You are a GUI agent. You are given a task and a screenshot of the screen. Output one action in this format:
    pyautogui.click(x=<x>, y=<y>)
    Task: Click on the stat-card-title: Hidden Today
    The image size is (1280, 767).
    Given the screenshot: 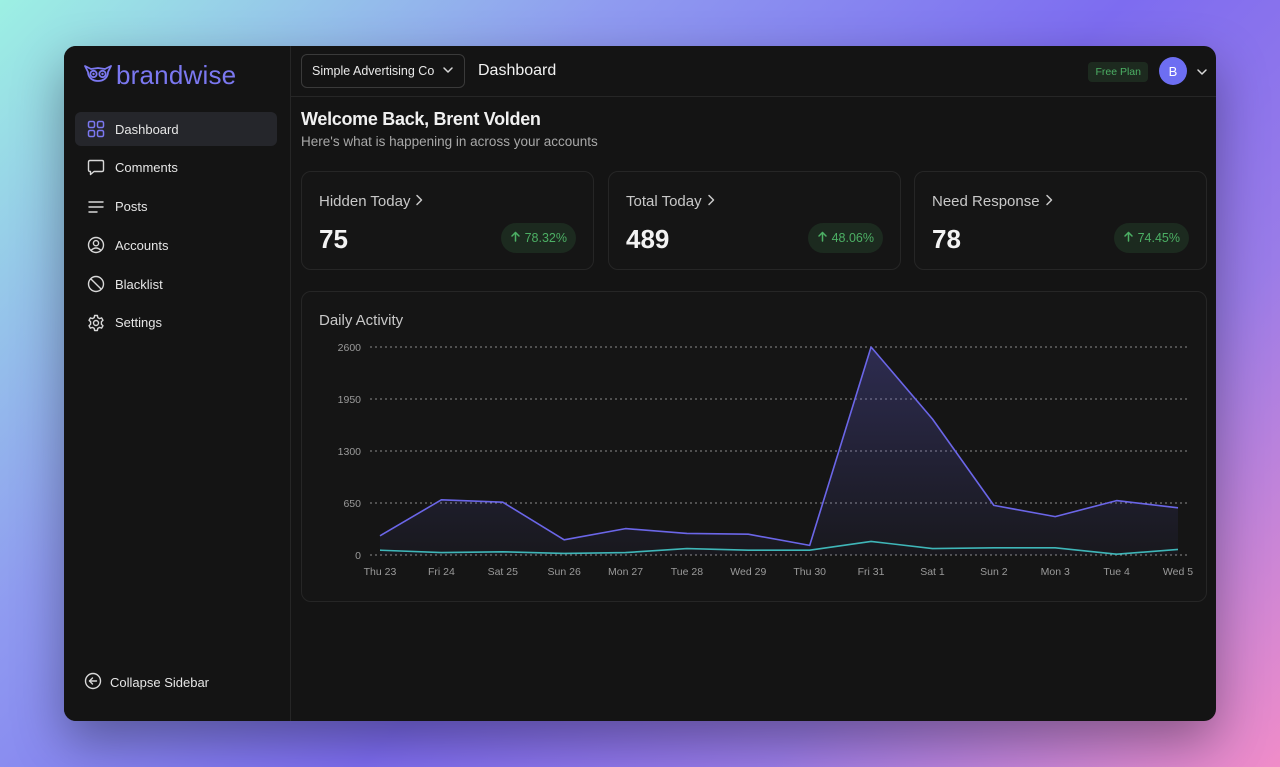 What is the action you would take?
    pyautogui.click(x=371, y=201)
    